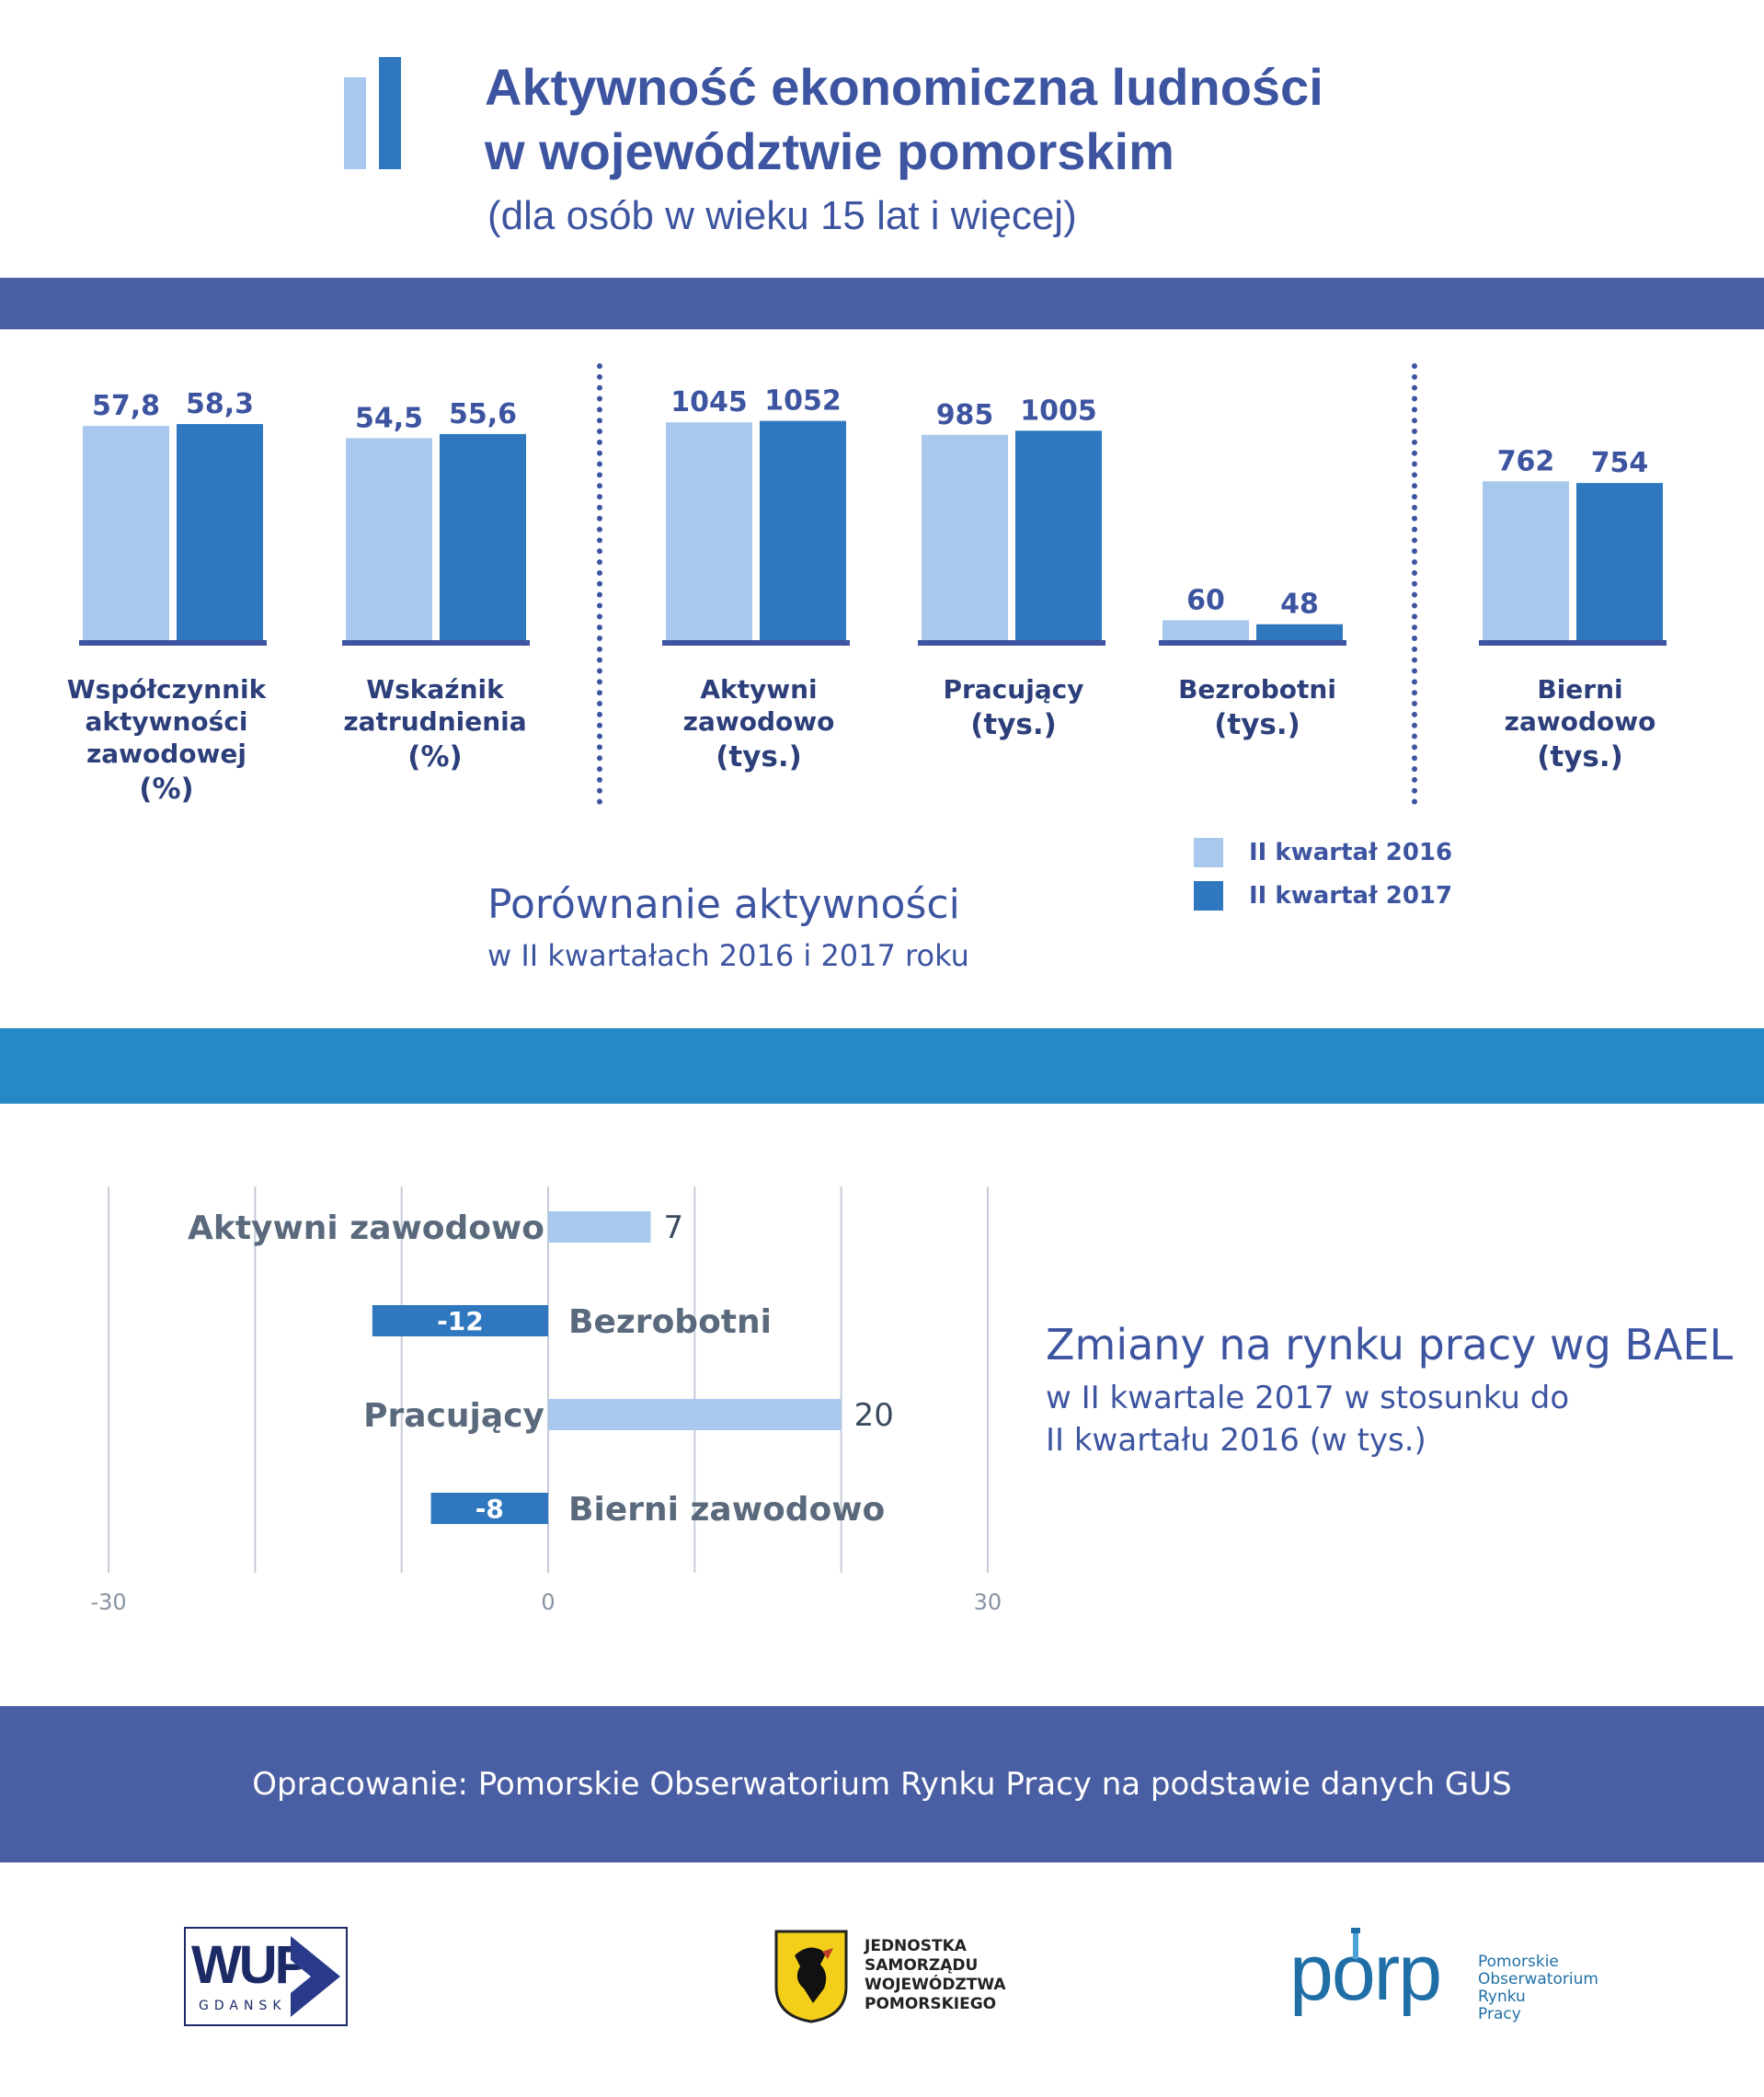 Image resolution: width=1764 pixels, height=2097 pixels. I want to click on porp-logo: porp, so click(1365, 1972).